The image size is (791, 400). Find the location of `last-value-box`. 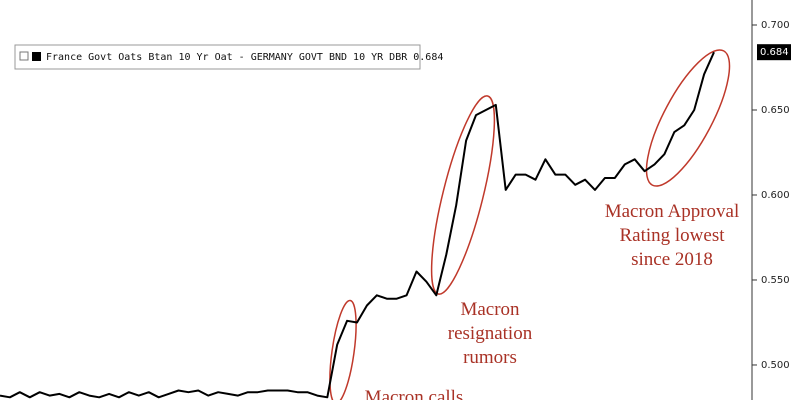

last-value-box is located at coordinates (774, 52).